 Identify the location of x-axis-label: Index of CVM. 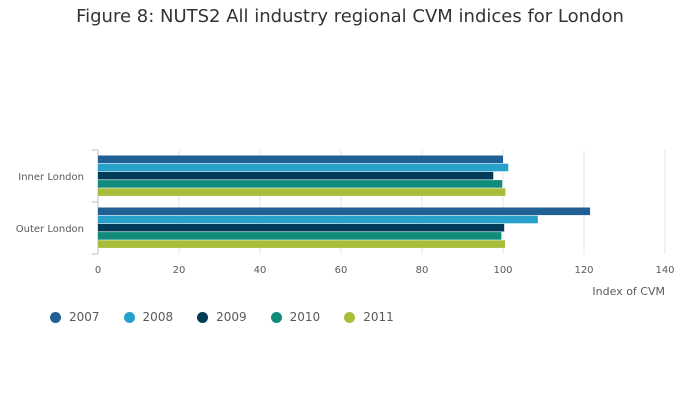
(628, 291).